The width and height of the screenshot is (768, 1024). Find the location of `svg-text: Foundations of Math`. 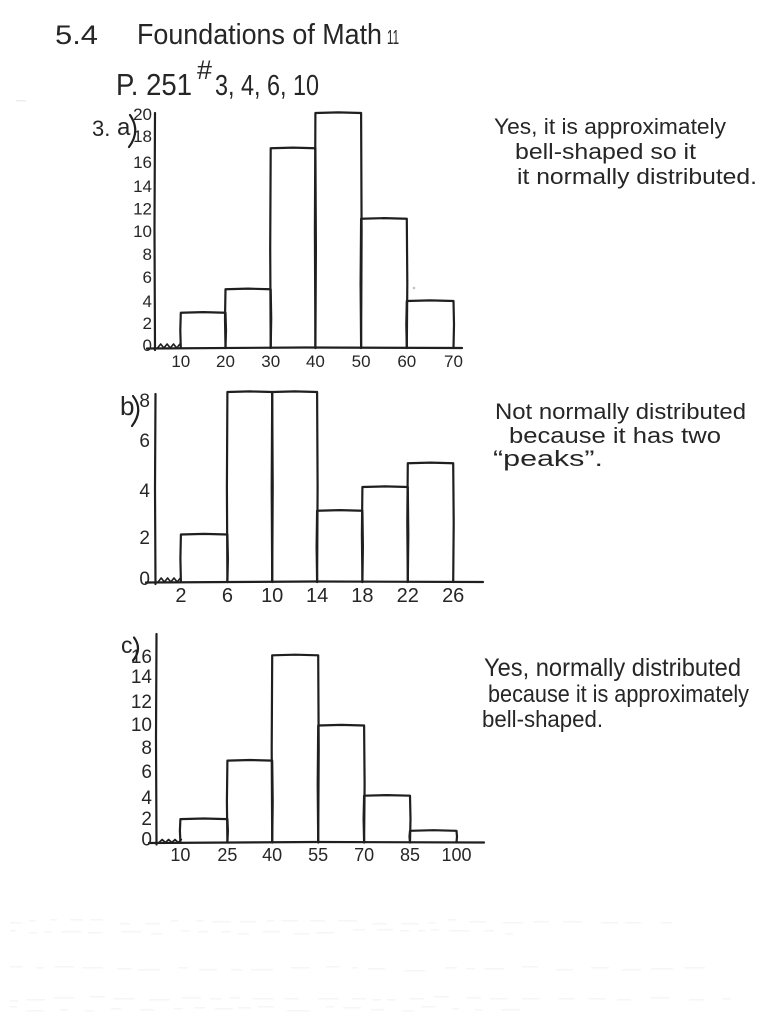

svg-text: Foundations of Math is located at coordinates (259, 35).